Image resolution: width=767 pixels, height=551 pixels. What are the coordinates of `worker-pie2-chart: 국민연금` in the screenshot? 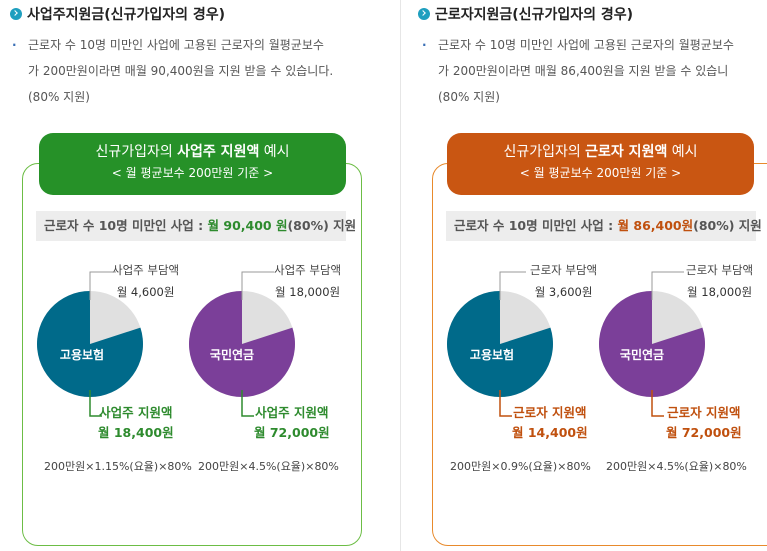 It's located at (652, 344).